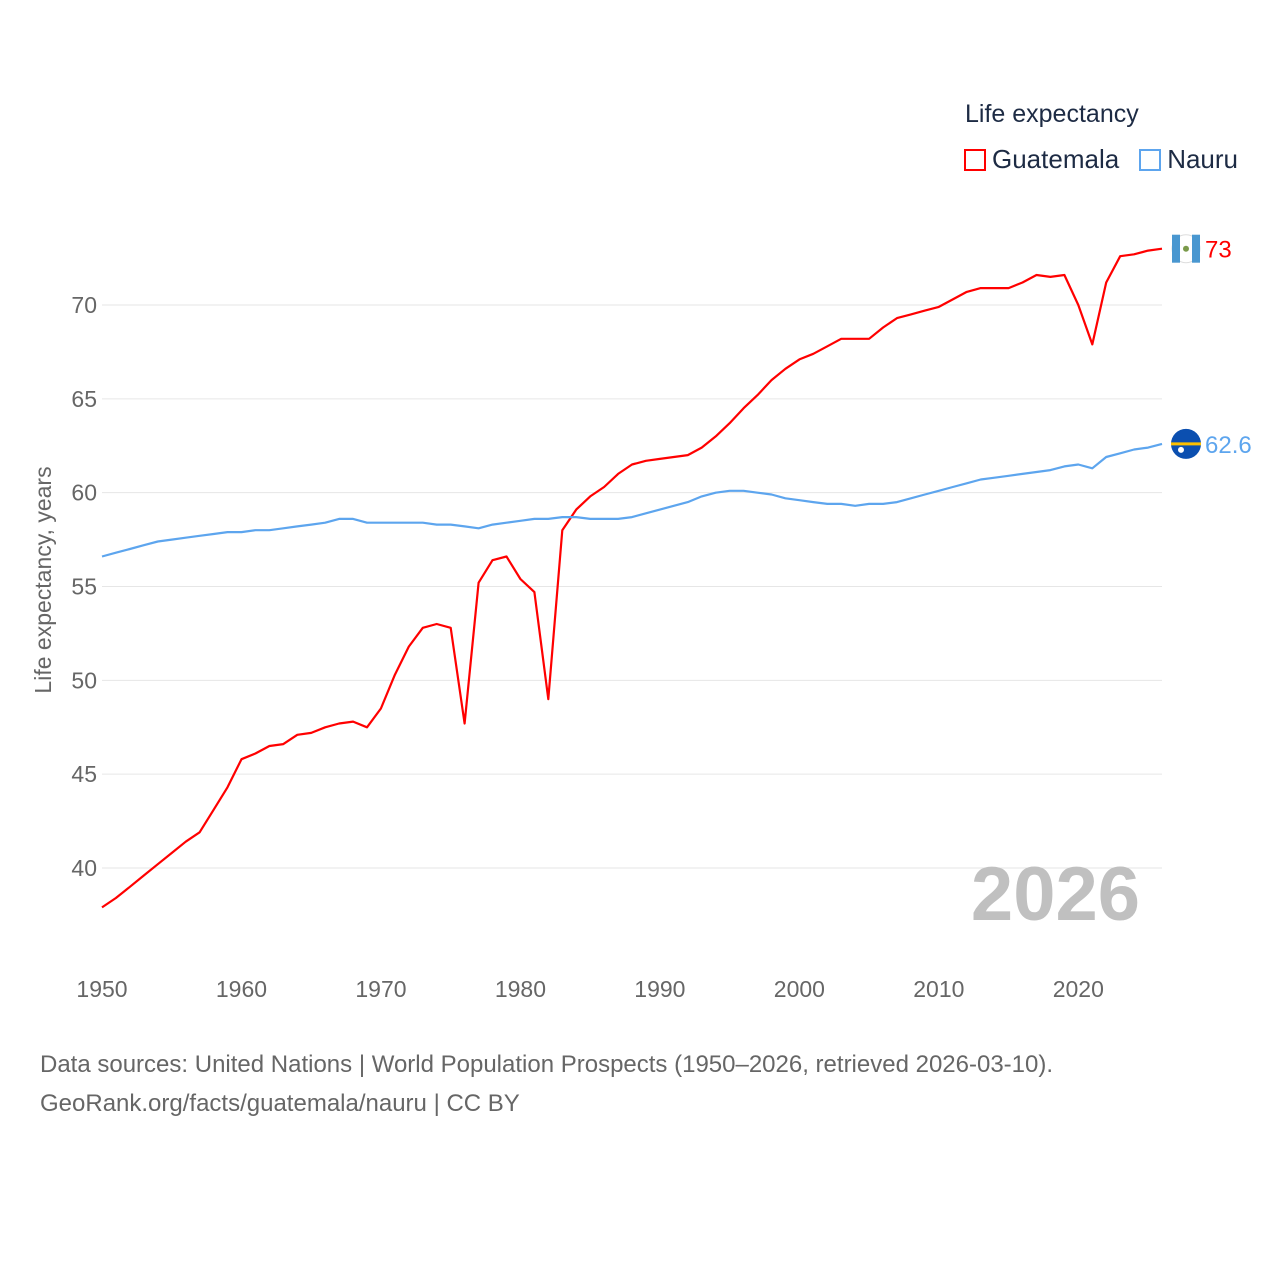 The height and width of the screenshot is (1280, 1280). Describe the element at coordinates (520, 989) in the screenshot. I see `x-tick-label: 1980` at that location.